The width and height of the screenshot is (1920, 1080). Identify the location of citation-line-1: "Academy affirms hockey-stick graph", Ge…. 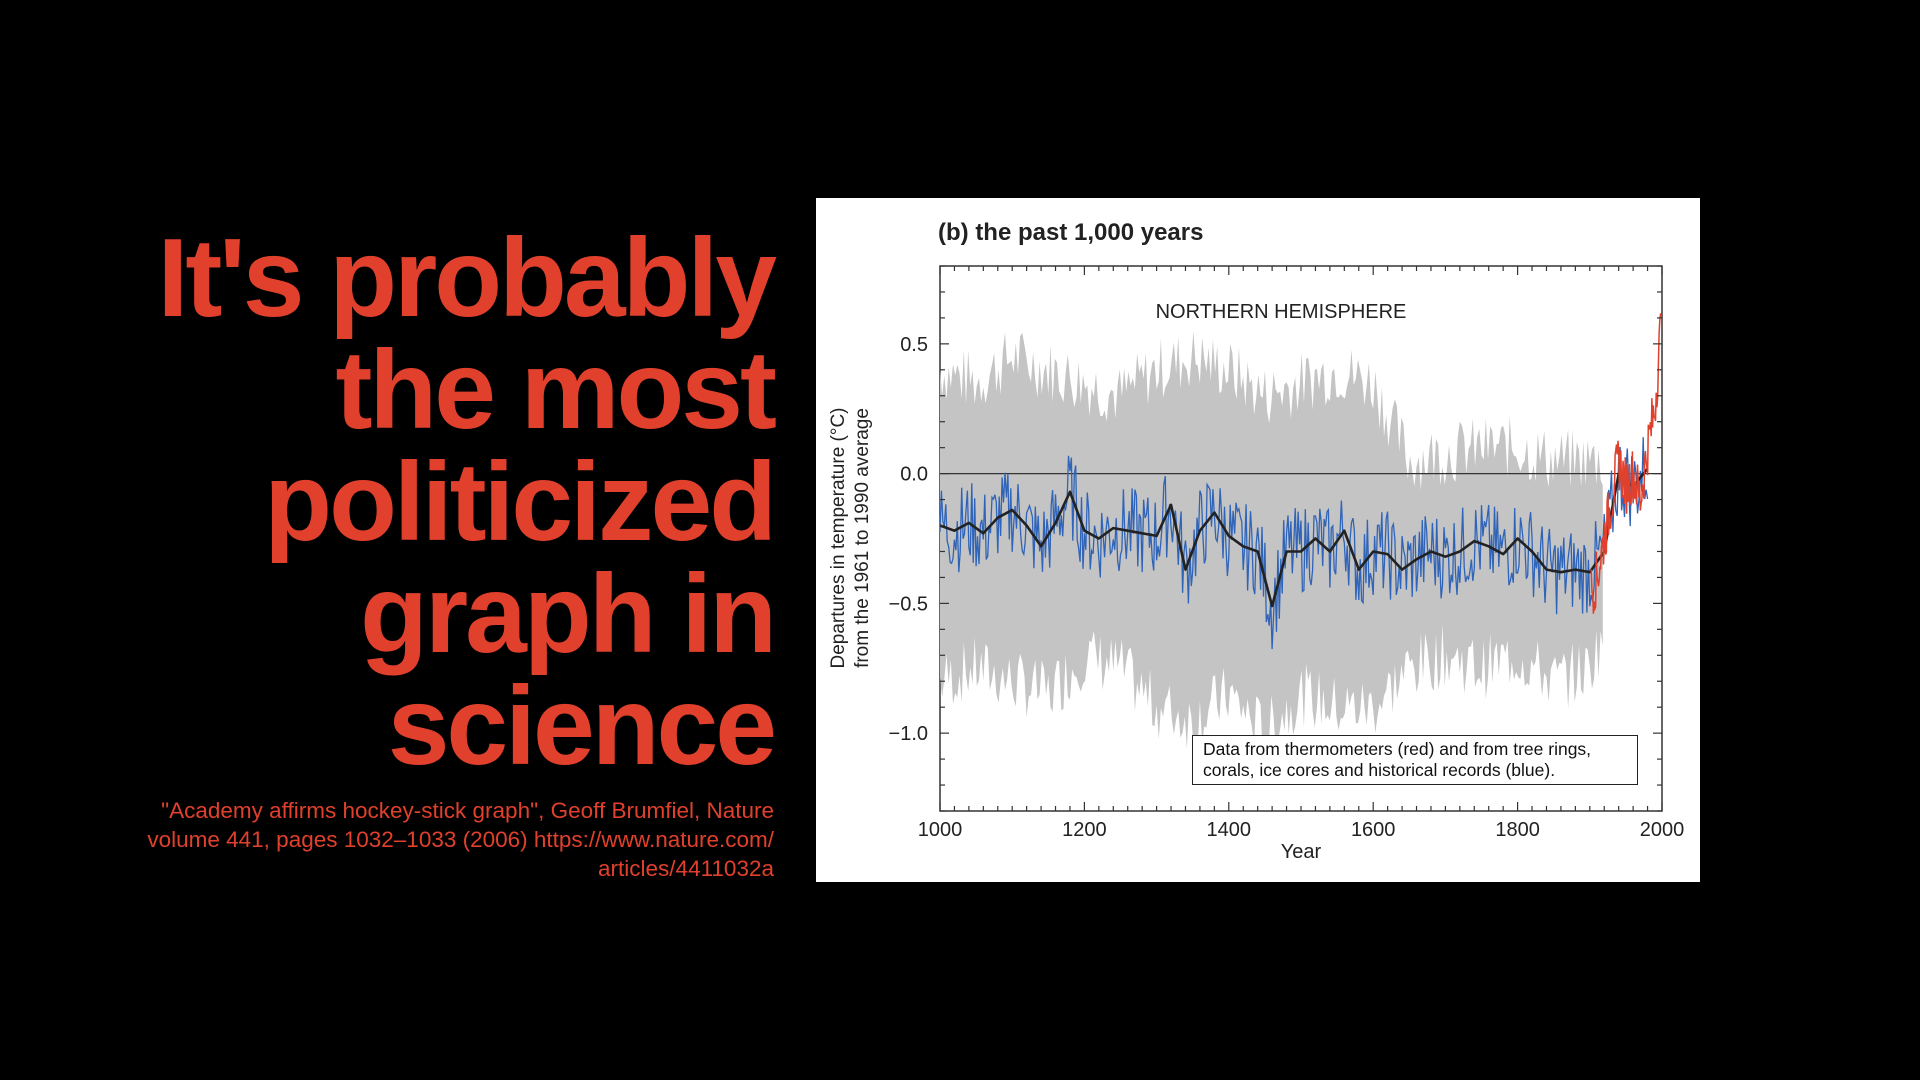
(467, 810).